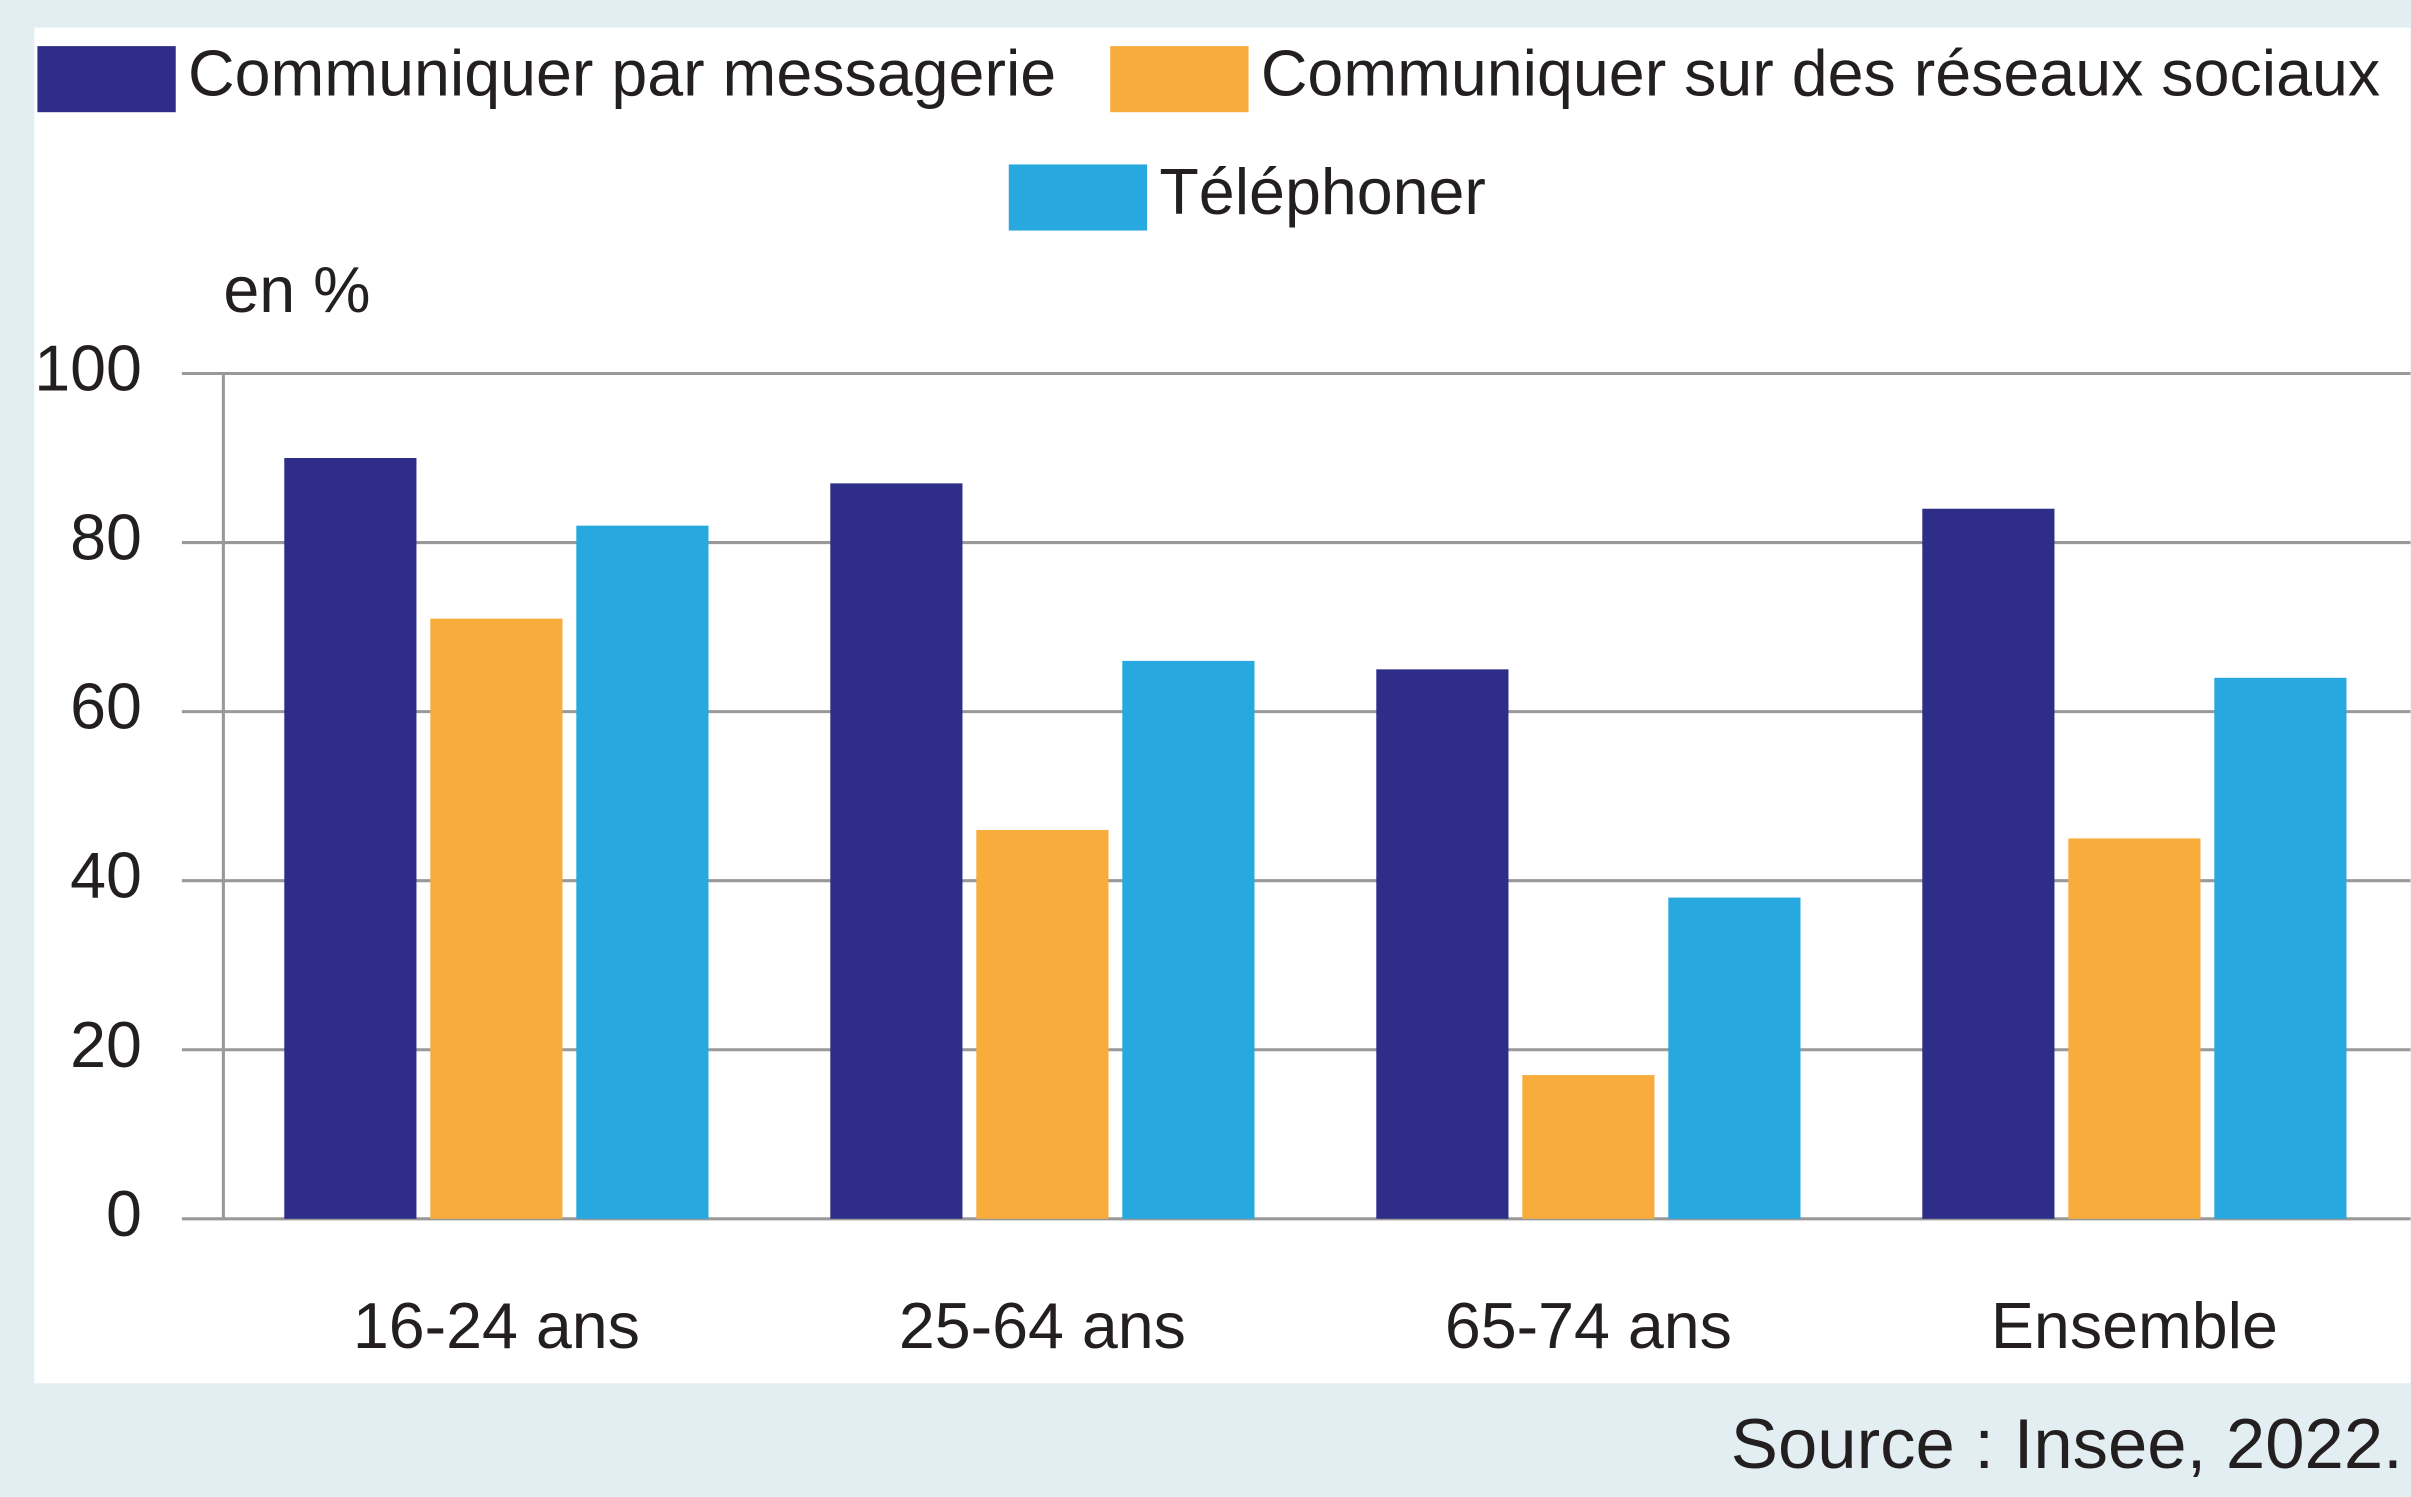  I want to click on y-tick-label: 100, so click(88, 369).